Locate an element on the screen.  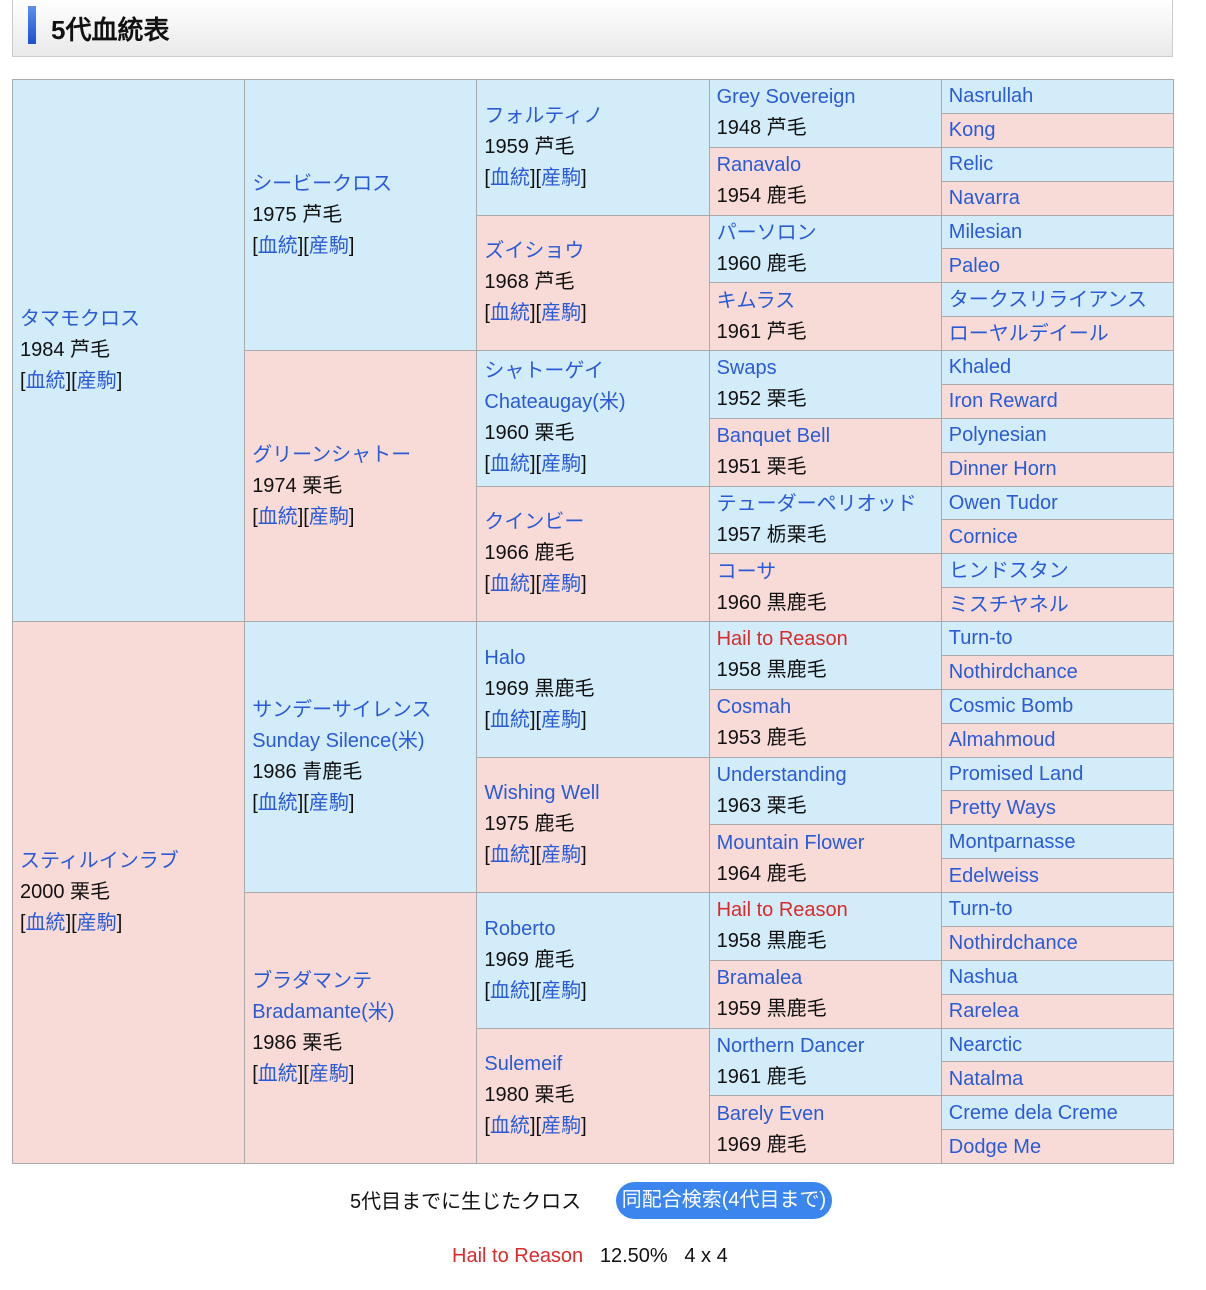
horse-name-link: Iron Reward is located at coordinates (1003, 401).